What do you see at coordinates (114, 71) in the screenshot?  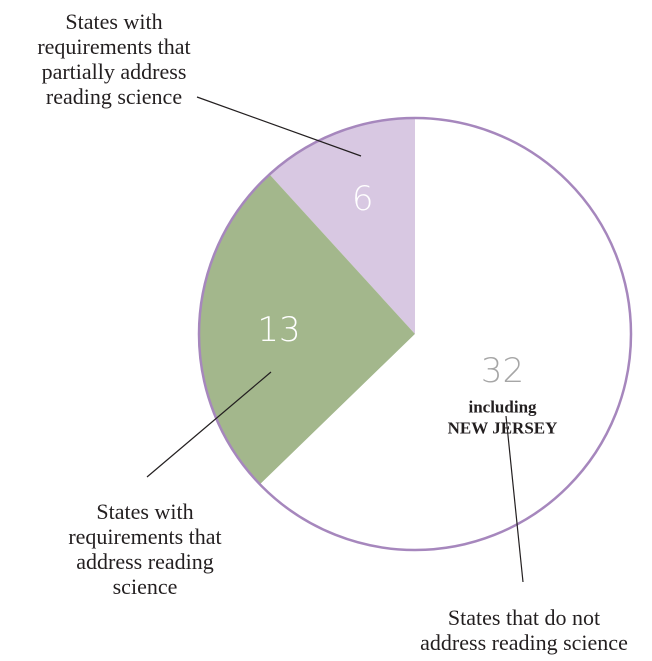 I see `slice-label-line: partially address` at bounding box center [114, 71].